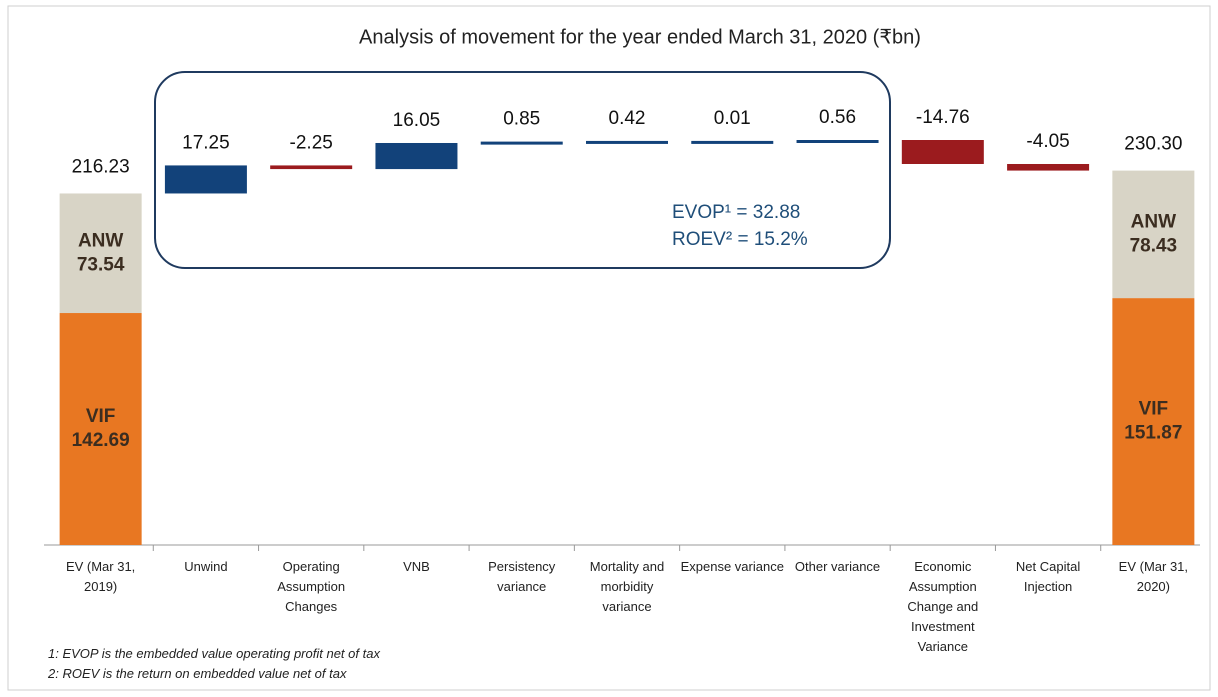  Describe the element at coordinates (417, 120) in the screenshot. I see `value-label: 16.05` at that location.